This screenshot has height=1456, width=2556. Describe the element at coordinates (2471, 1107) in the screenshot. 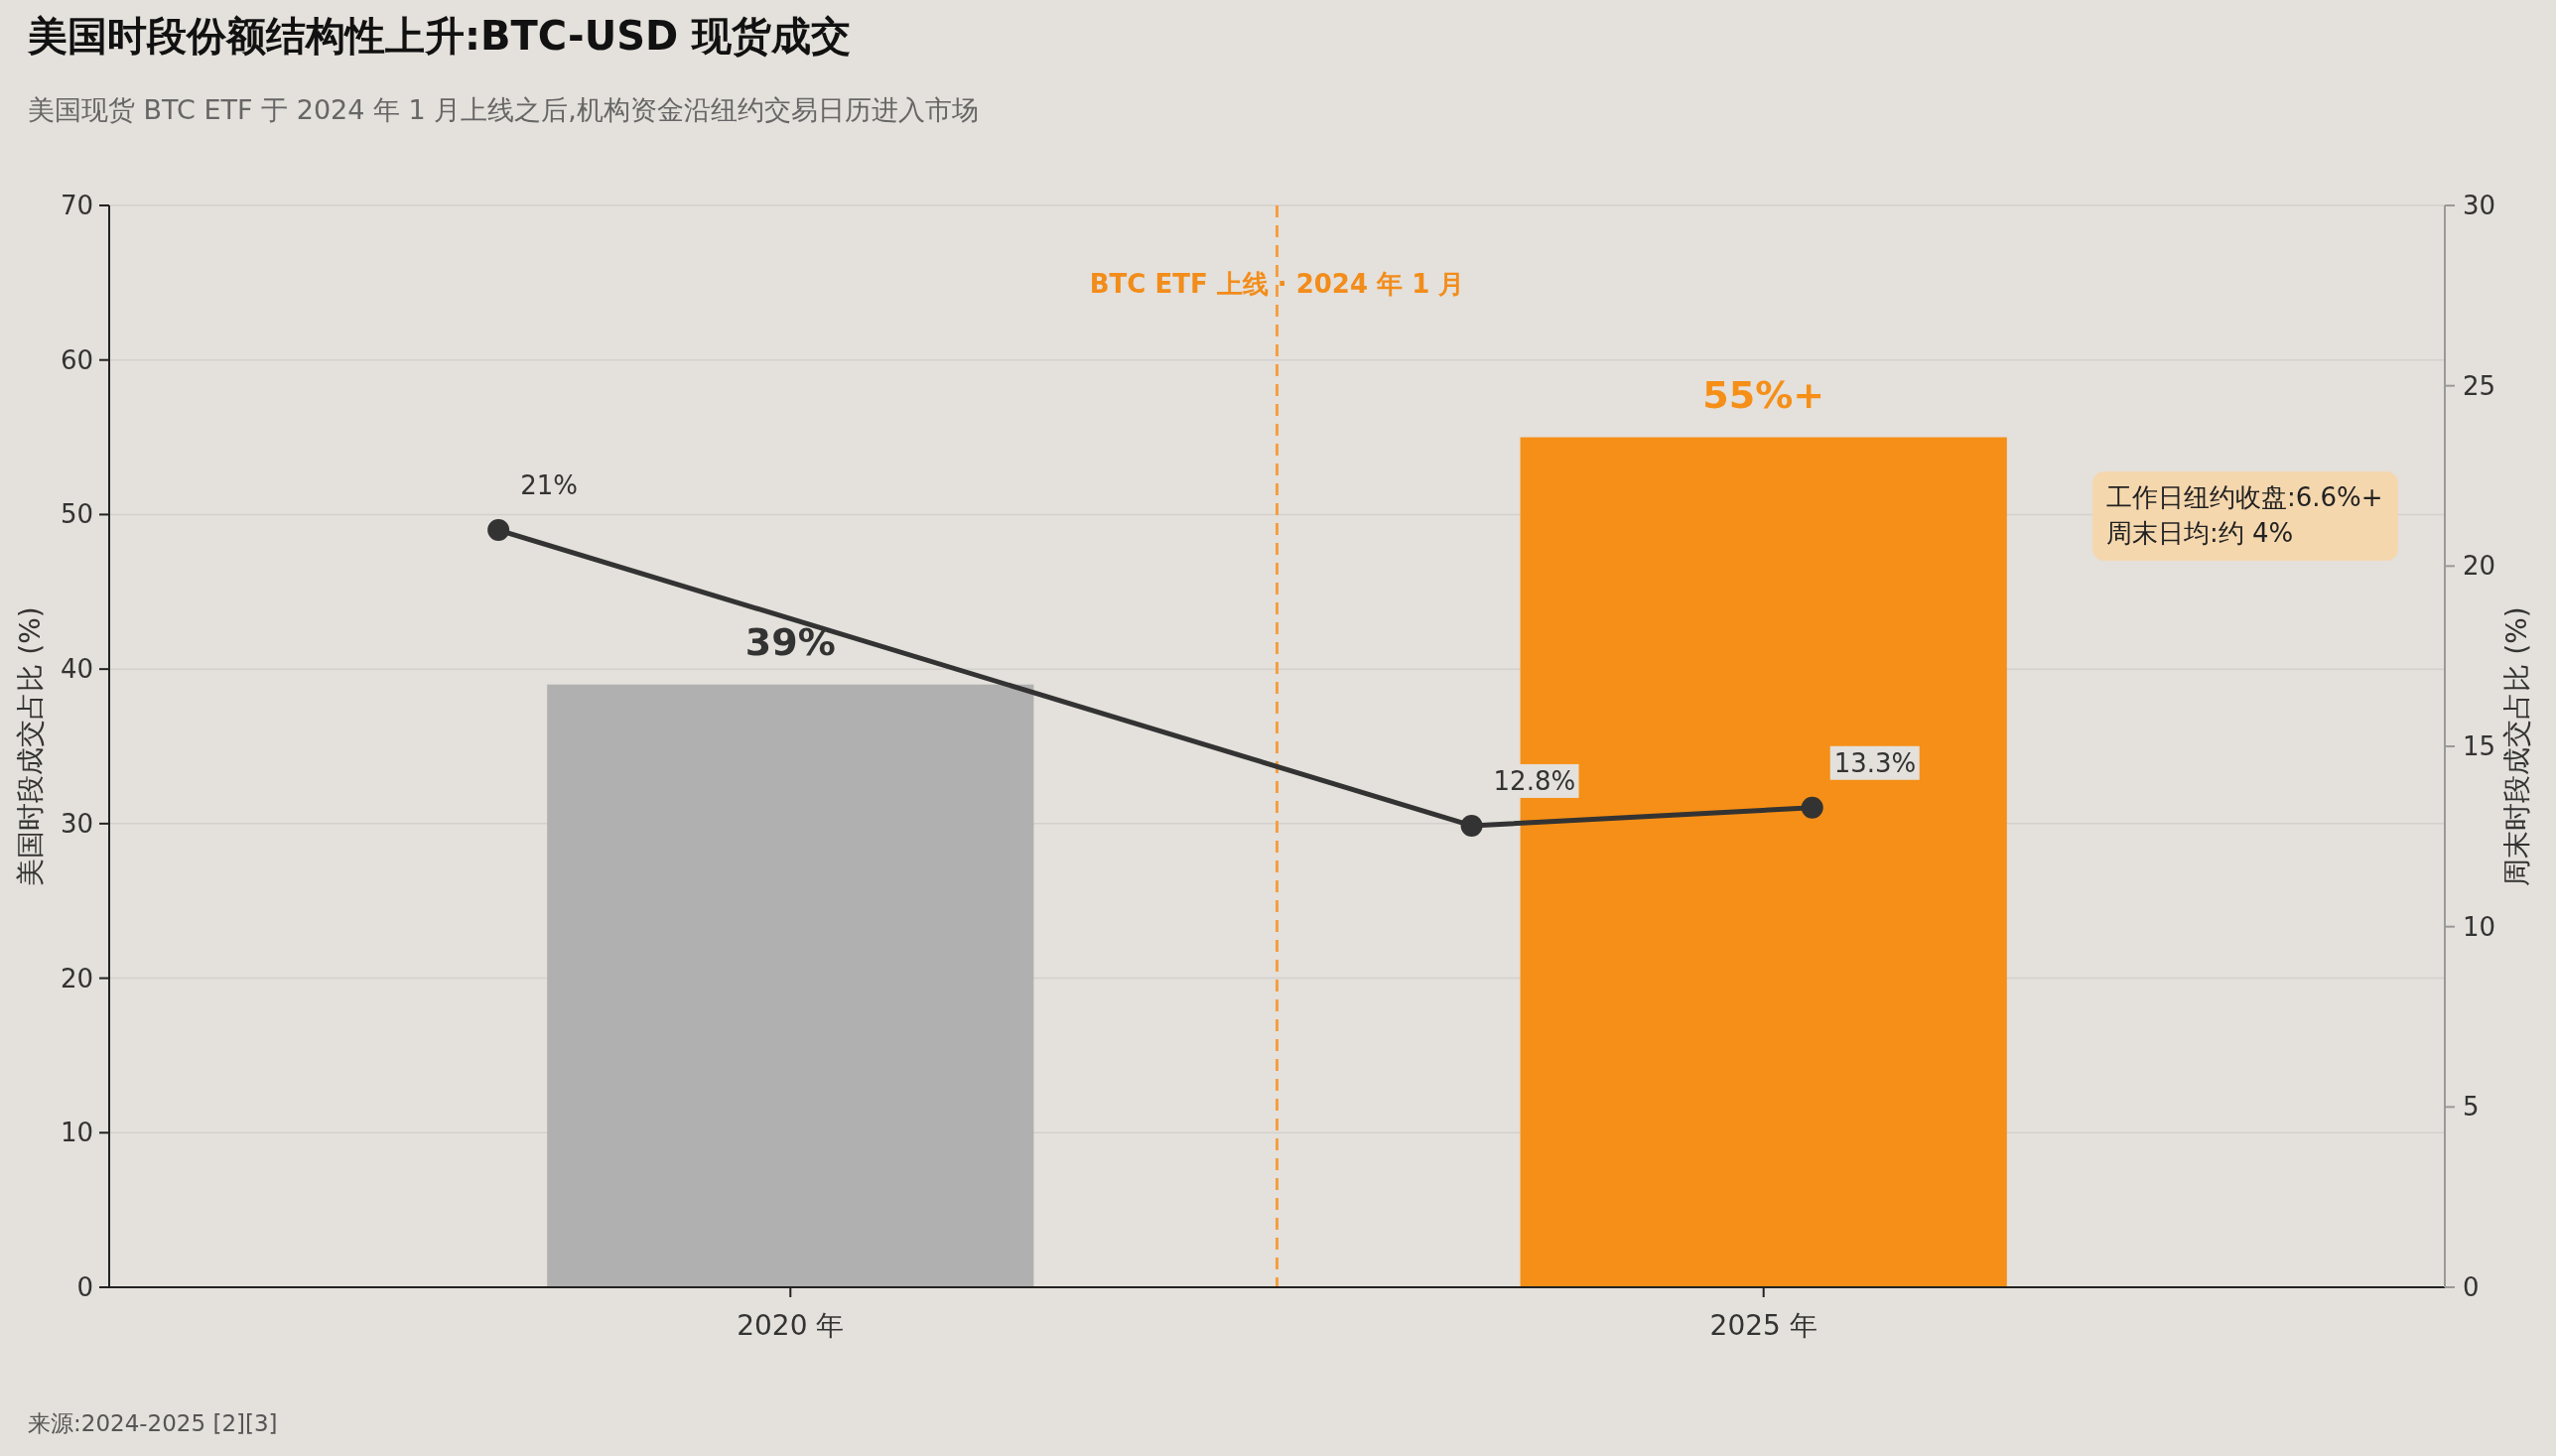

I see `y2-tick-label: 5` at that location.